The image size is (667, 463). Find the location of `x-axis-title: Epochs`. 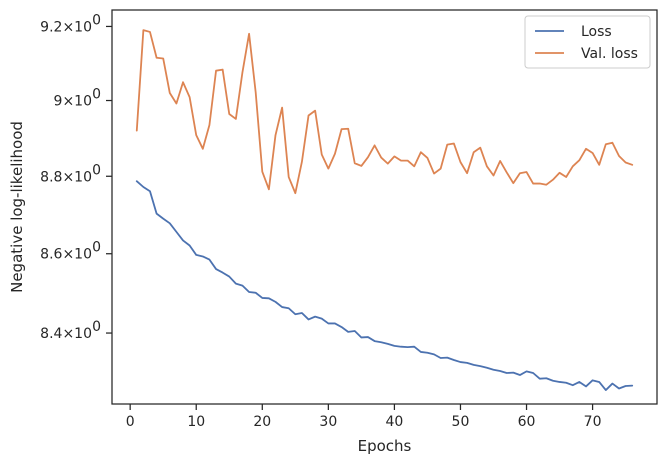

x-axis-title: Epochs is located at coordinates (385, 446).